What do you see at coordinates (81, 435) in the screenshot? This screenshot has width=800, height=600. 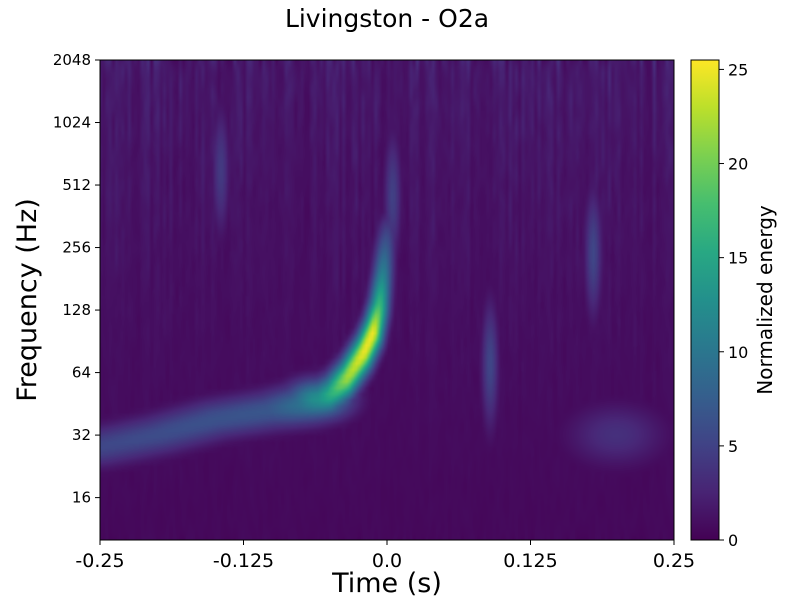 I see `y-tick-label: 32` at bounding box center [81, 435].